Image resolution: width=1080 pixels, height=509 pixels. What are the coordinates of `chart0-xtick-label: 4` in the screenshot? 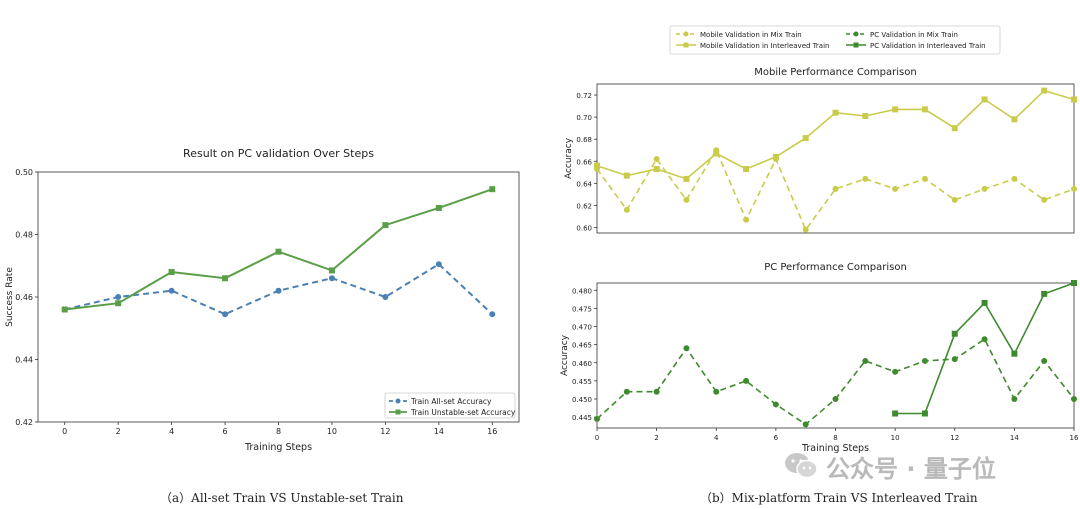 It's located at (171, 431).